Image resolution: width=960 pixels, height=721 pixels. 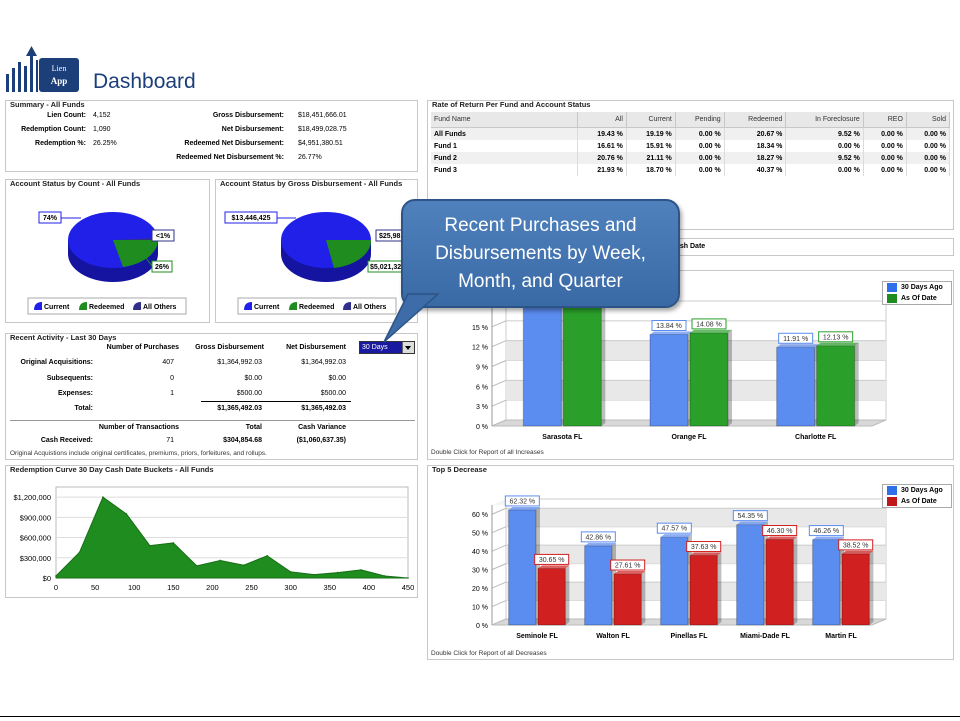 What do you see at coordinates (700, 120) in the screenshot?
I see `rate-col-header: Pending` at bounding box center [700, 120].